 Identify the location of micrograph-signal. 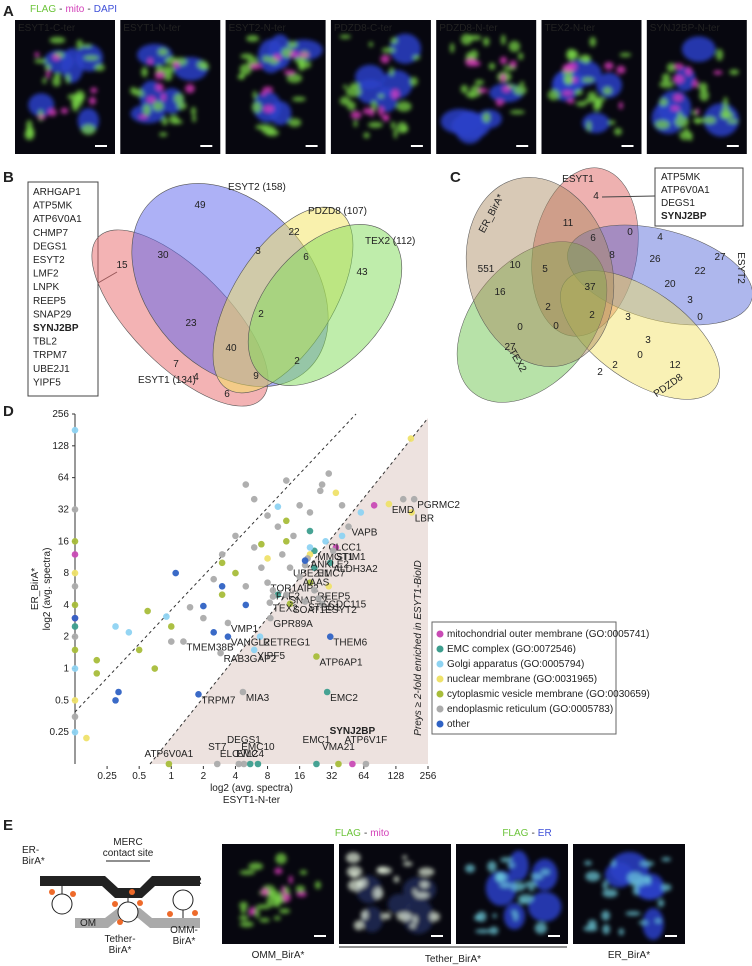
(393, 893).